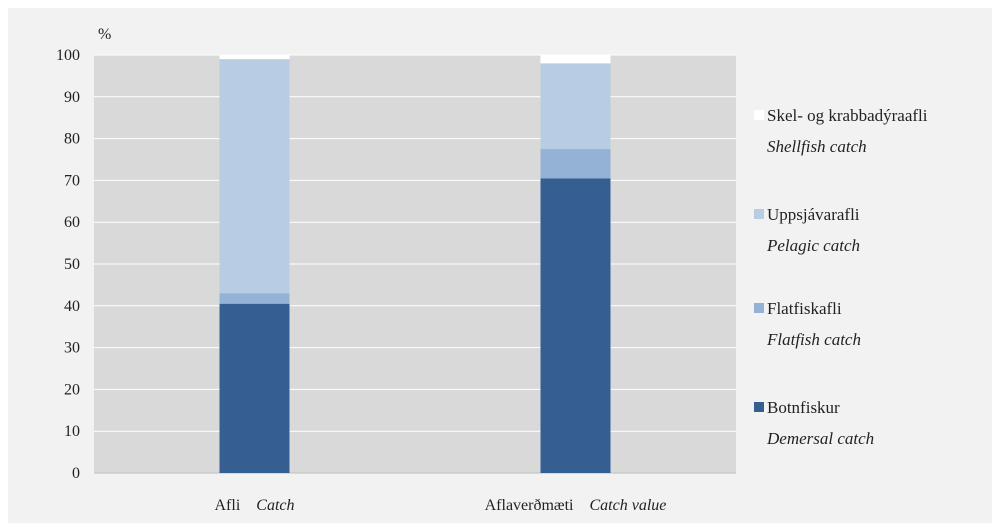  What do you see at coordinates (817, 146) in the screenshot?
I see `legend-label-en: Shellfish catch` at bounding box center [817, 146].